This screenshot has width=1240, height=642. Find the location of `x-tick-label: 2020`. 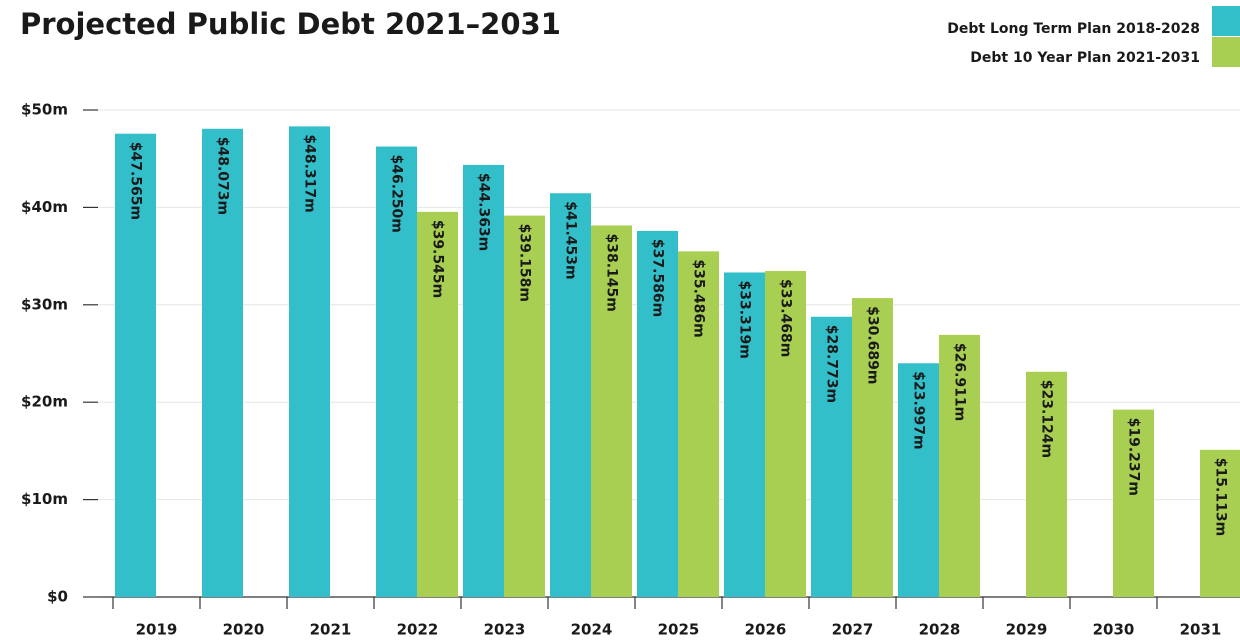

x-tick-label: 2020 is located at coordinates (244, 630).